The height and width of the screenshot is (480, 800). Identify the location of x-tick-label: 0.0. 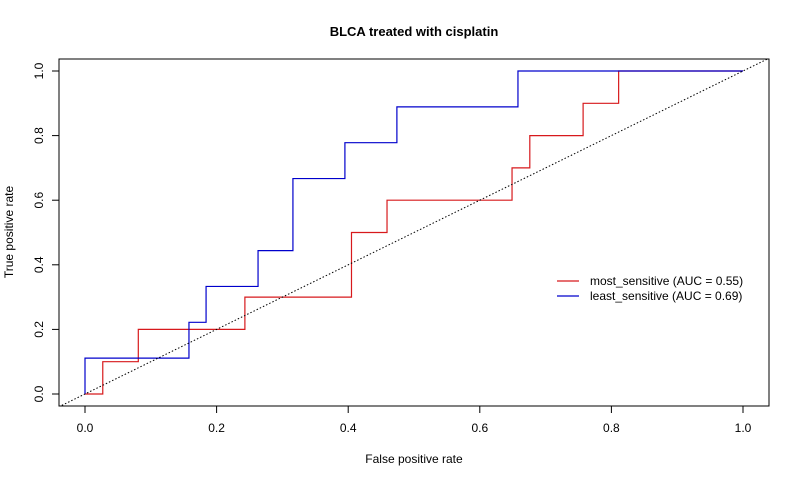
(85, 428).